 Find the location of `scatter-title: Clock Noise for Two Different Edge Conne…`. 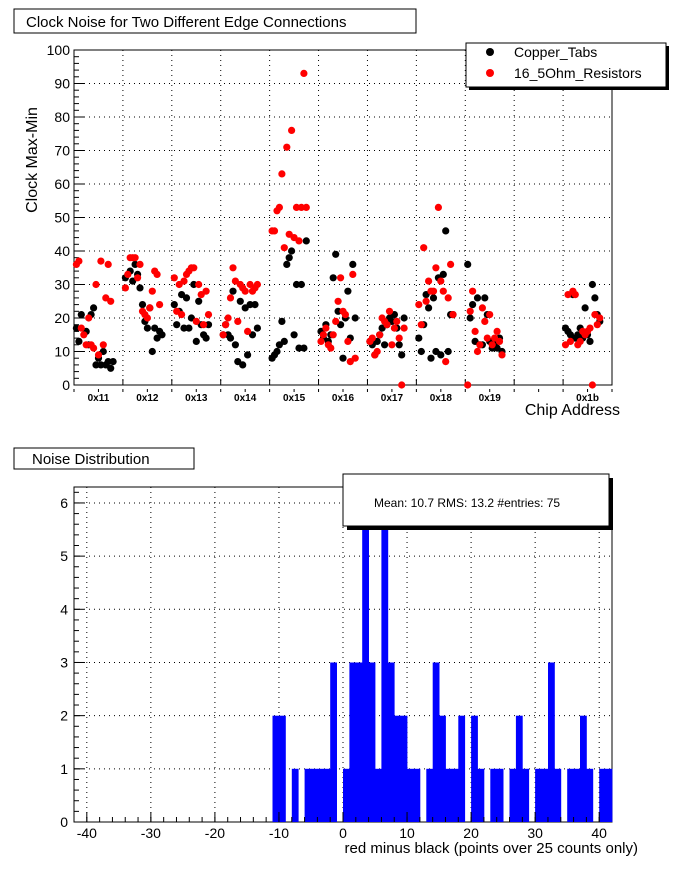

scatter-title: Clock Noise for Two Different Edge Conne… is located at coordinates (186, 22).